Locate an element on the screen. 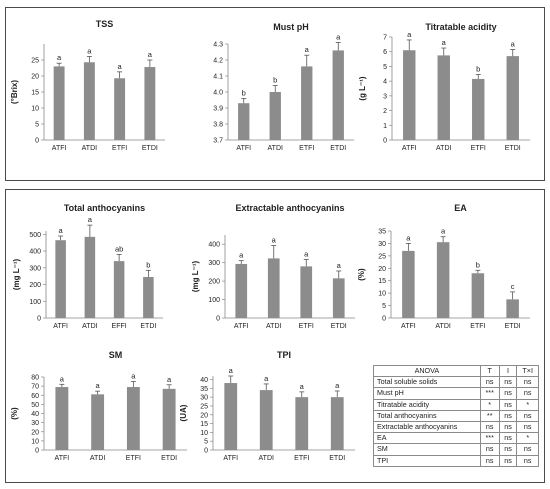  y-tick-label: 0 is located at coordinates (37, 141).